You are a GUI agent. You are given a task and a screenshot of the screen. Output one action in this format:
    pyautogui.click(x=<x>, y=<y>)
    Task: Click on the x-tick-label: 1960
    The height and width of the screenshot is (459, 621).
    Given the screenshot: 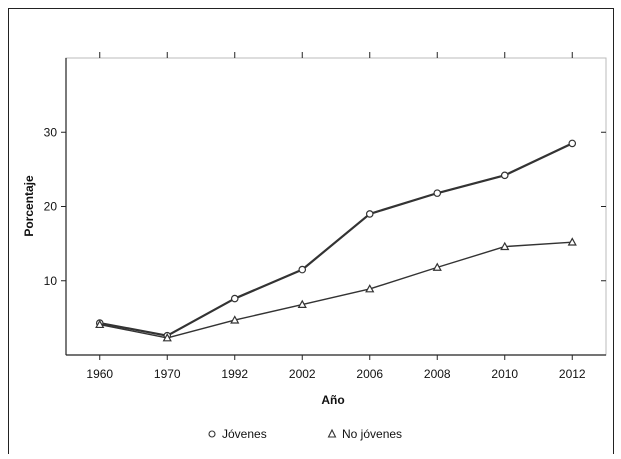 What is the action you would take?
    pyautogui.click(x=99, y=374)
    